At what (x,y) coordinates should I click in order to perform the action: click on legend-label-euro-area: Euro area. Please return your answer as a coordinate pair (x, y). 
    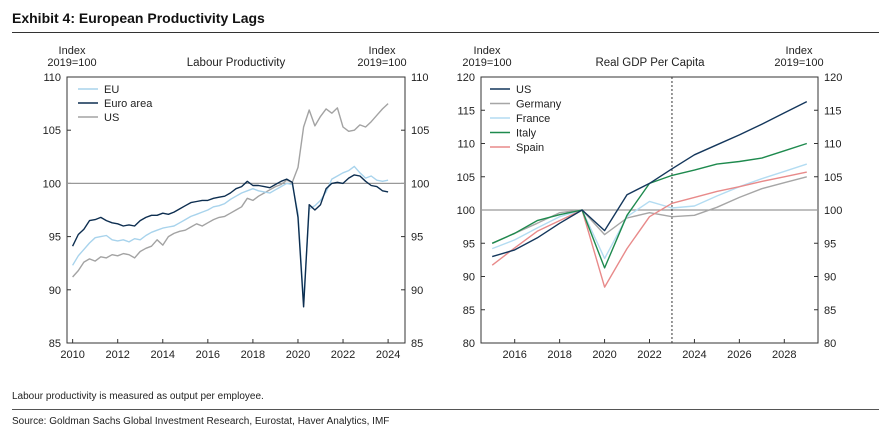
    Looking at the image, I should click on (128, 104).